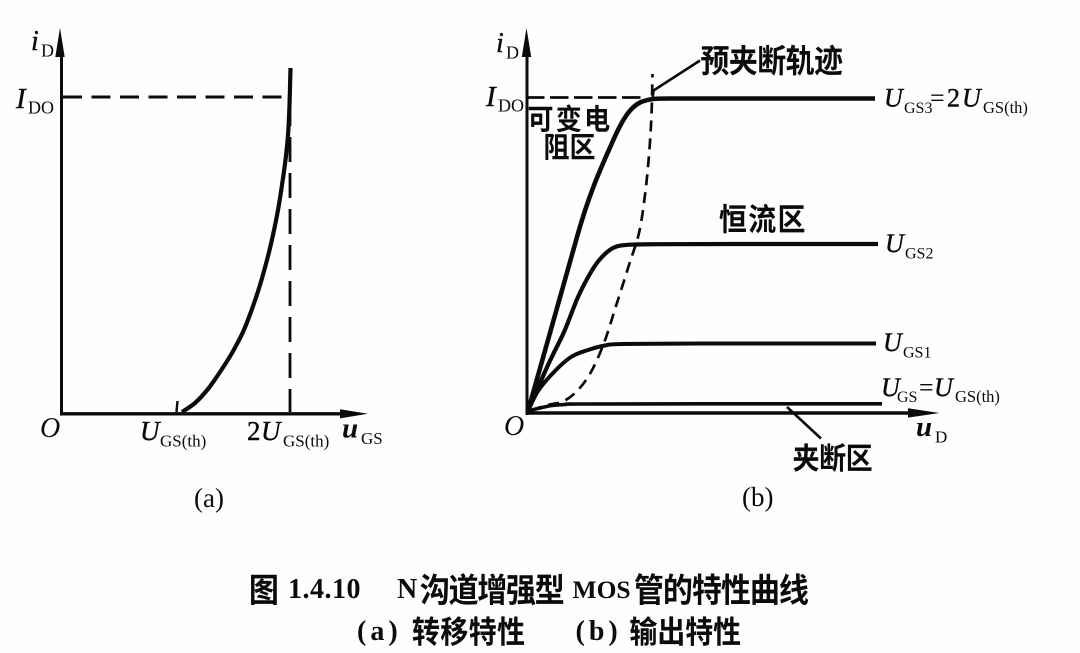  I want to click on svg-text: MOS, so click(602, 589).